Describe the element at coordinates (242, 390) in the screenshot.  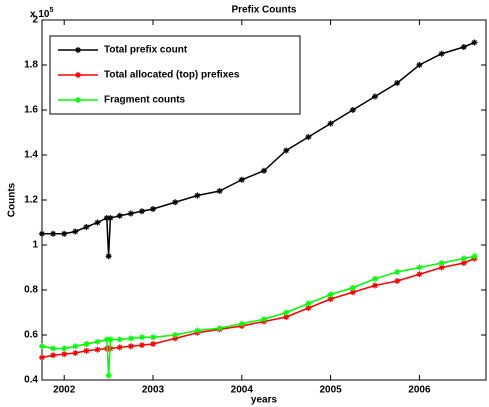
I see `x-tick-label: 2004` at that location.